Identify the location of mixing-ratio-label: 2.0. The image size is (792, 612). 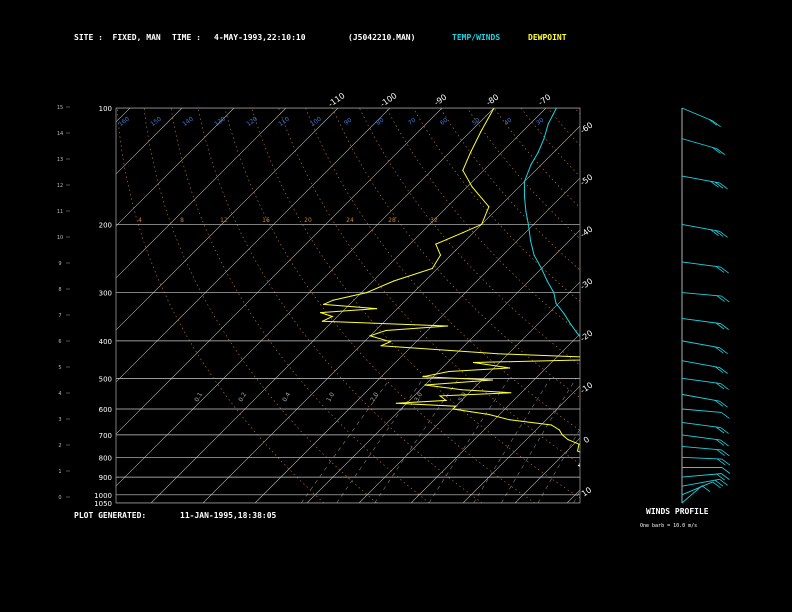
(374, 397).